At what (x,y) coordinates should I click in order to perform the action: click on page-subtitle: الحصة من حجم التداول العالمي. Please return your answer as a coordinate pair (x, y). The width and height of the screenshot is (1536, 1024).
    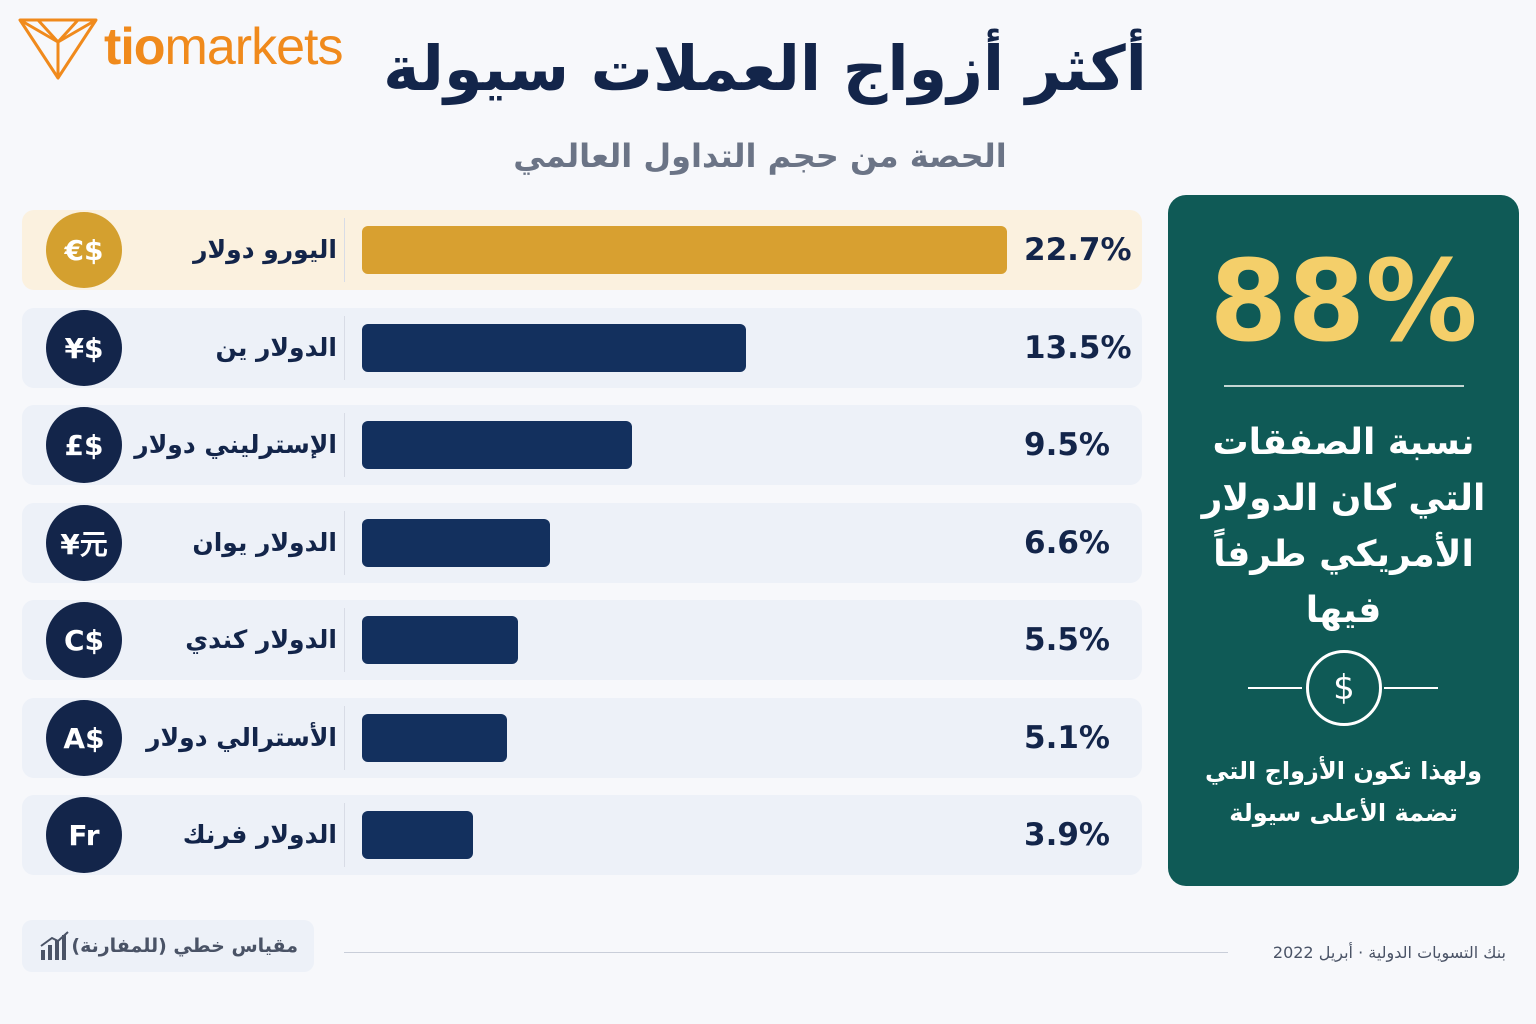
    Looking at the image, I should click on (760, 156).